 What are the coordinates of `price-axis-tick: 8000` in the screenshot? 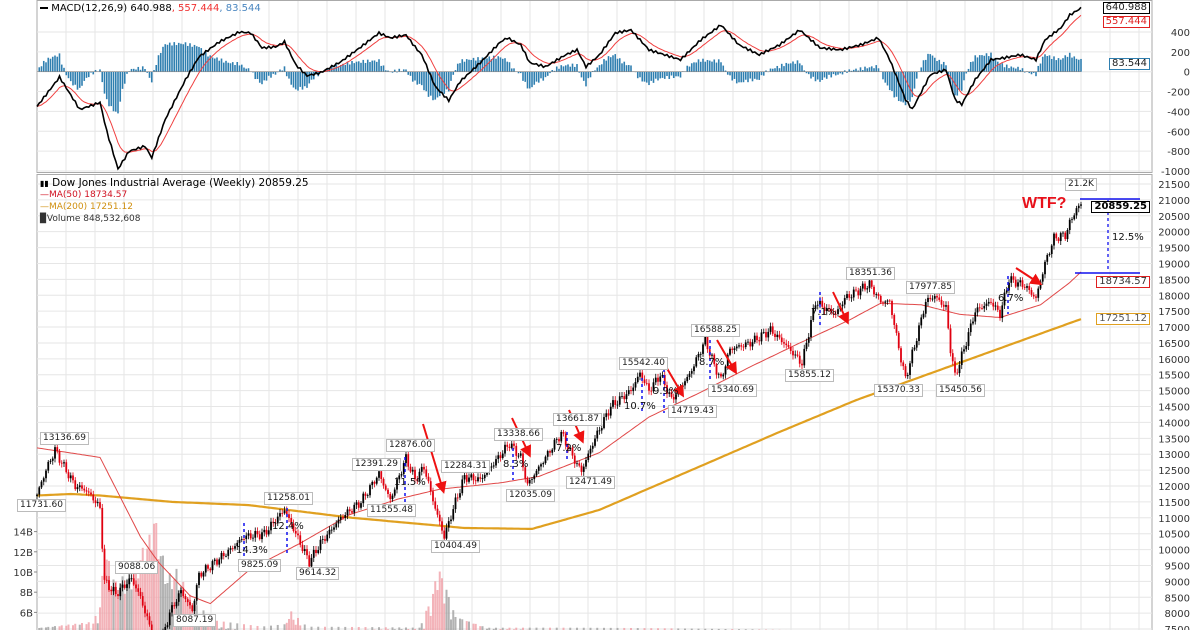 It's located at (1177, 614).